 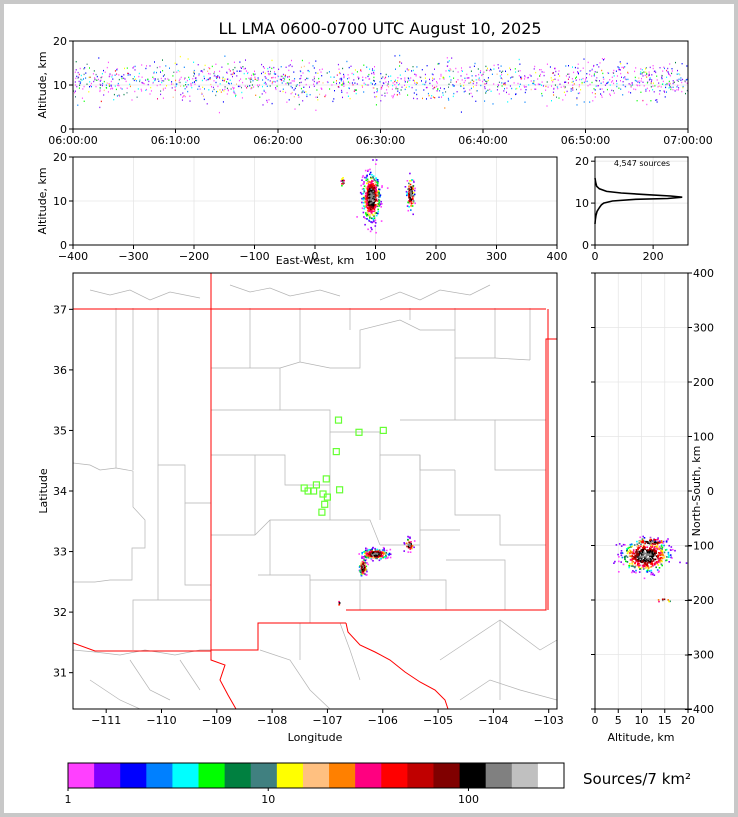 I want to click on map-xtick-label: −108, so click(x=272, y=720).